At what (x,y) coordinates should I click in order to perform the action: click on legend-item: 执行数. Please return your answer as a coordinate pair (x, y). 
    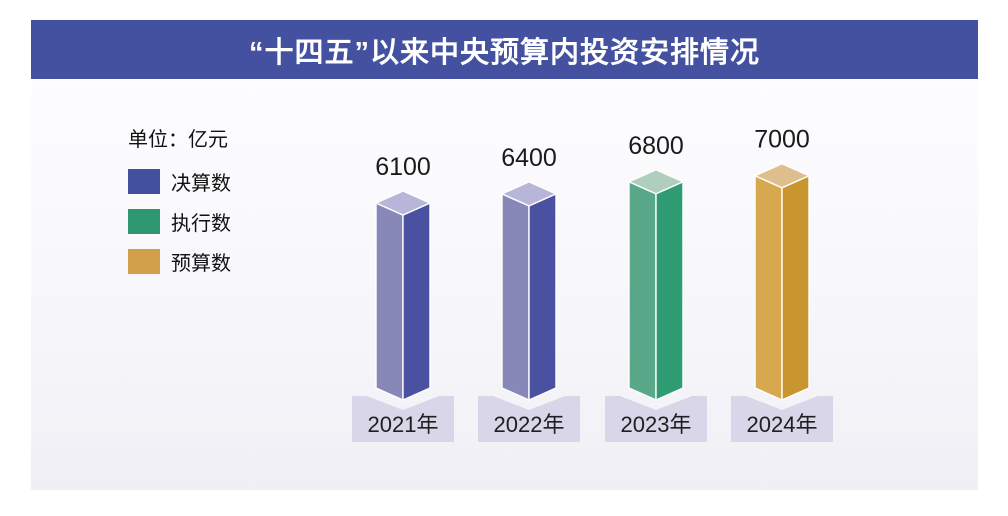
    Looking at the image, I should click on (179, 222).